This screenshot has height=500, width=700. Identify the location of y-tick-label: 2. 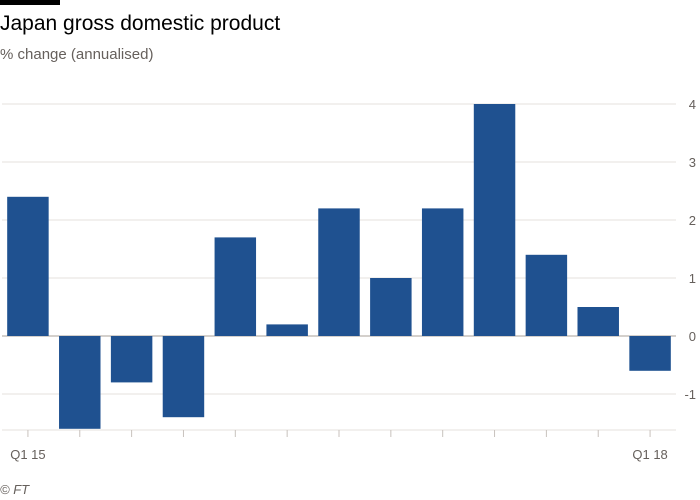
(692, 220).